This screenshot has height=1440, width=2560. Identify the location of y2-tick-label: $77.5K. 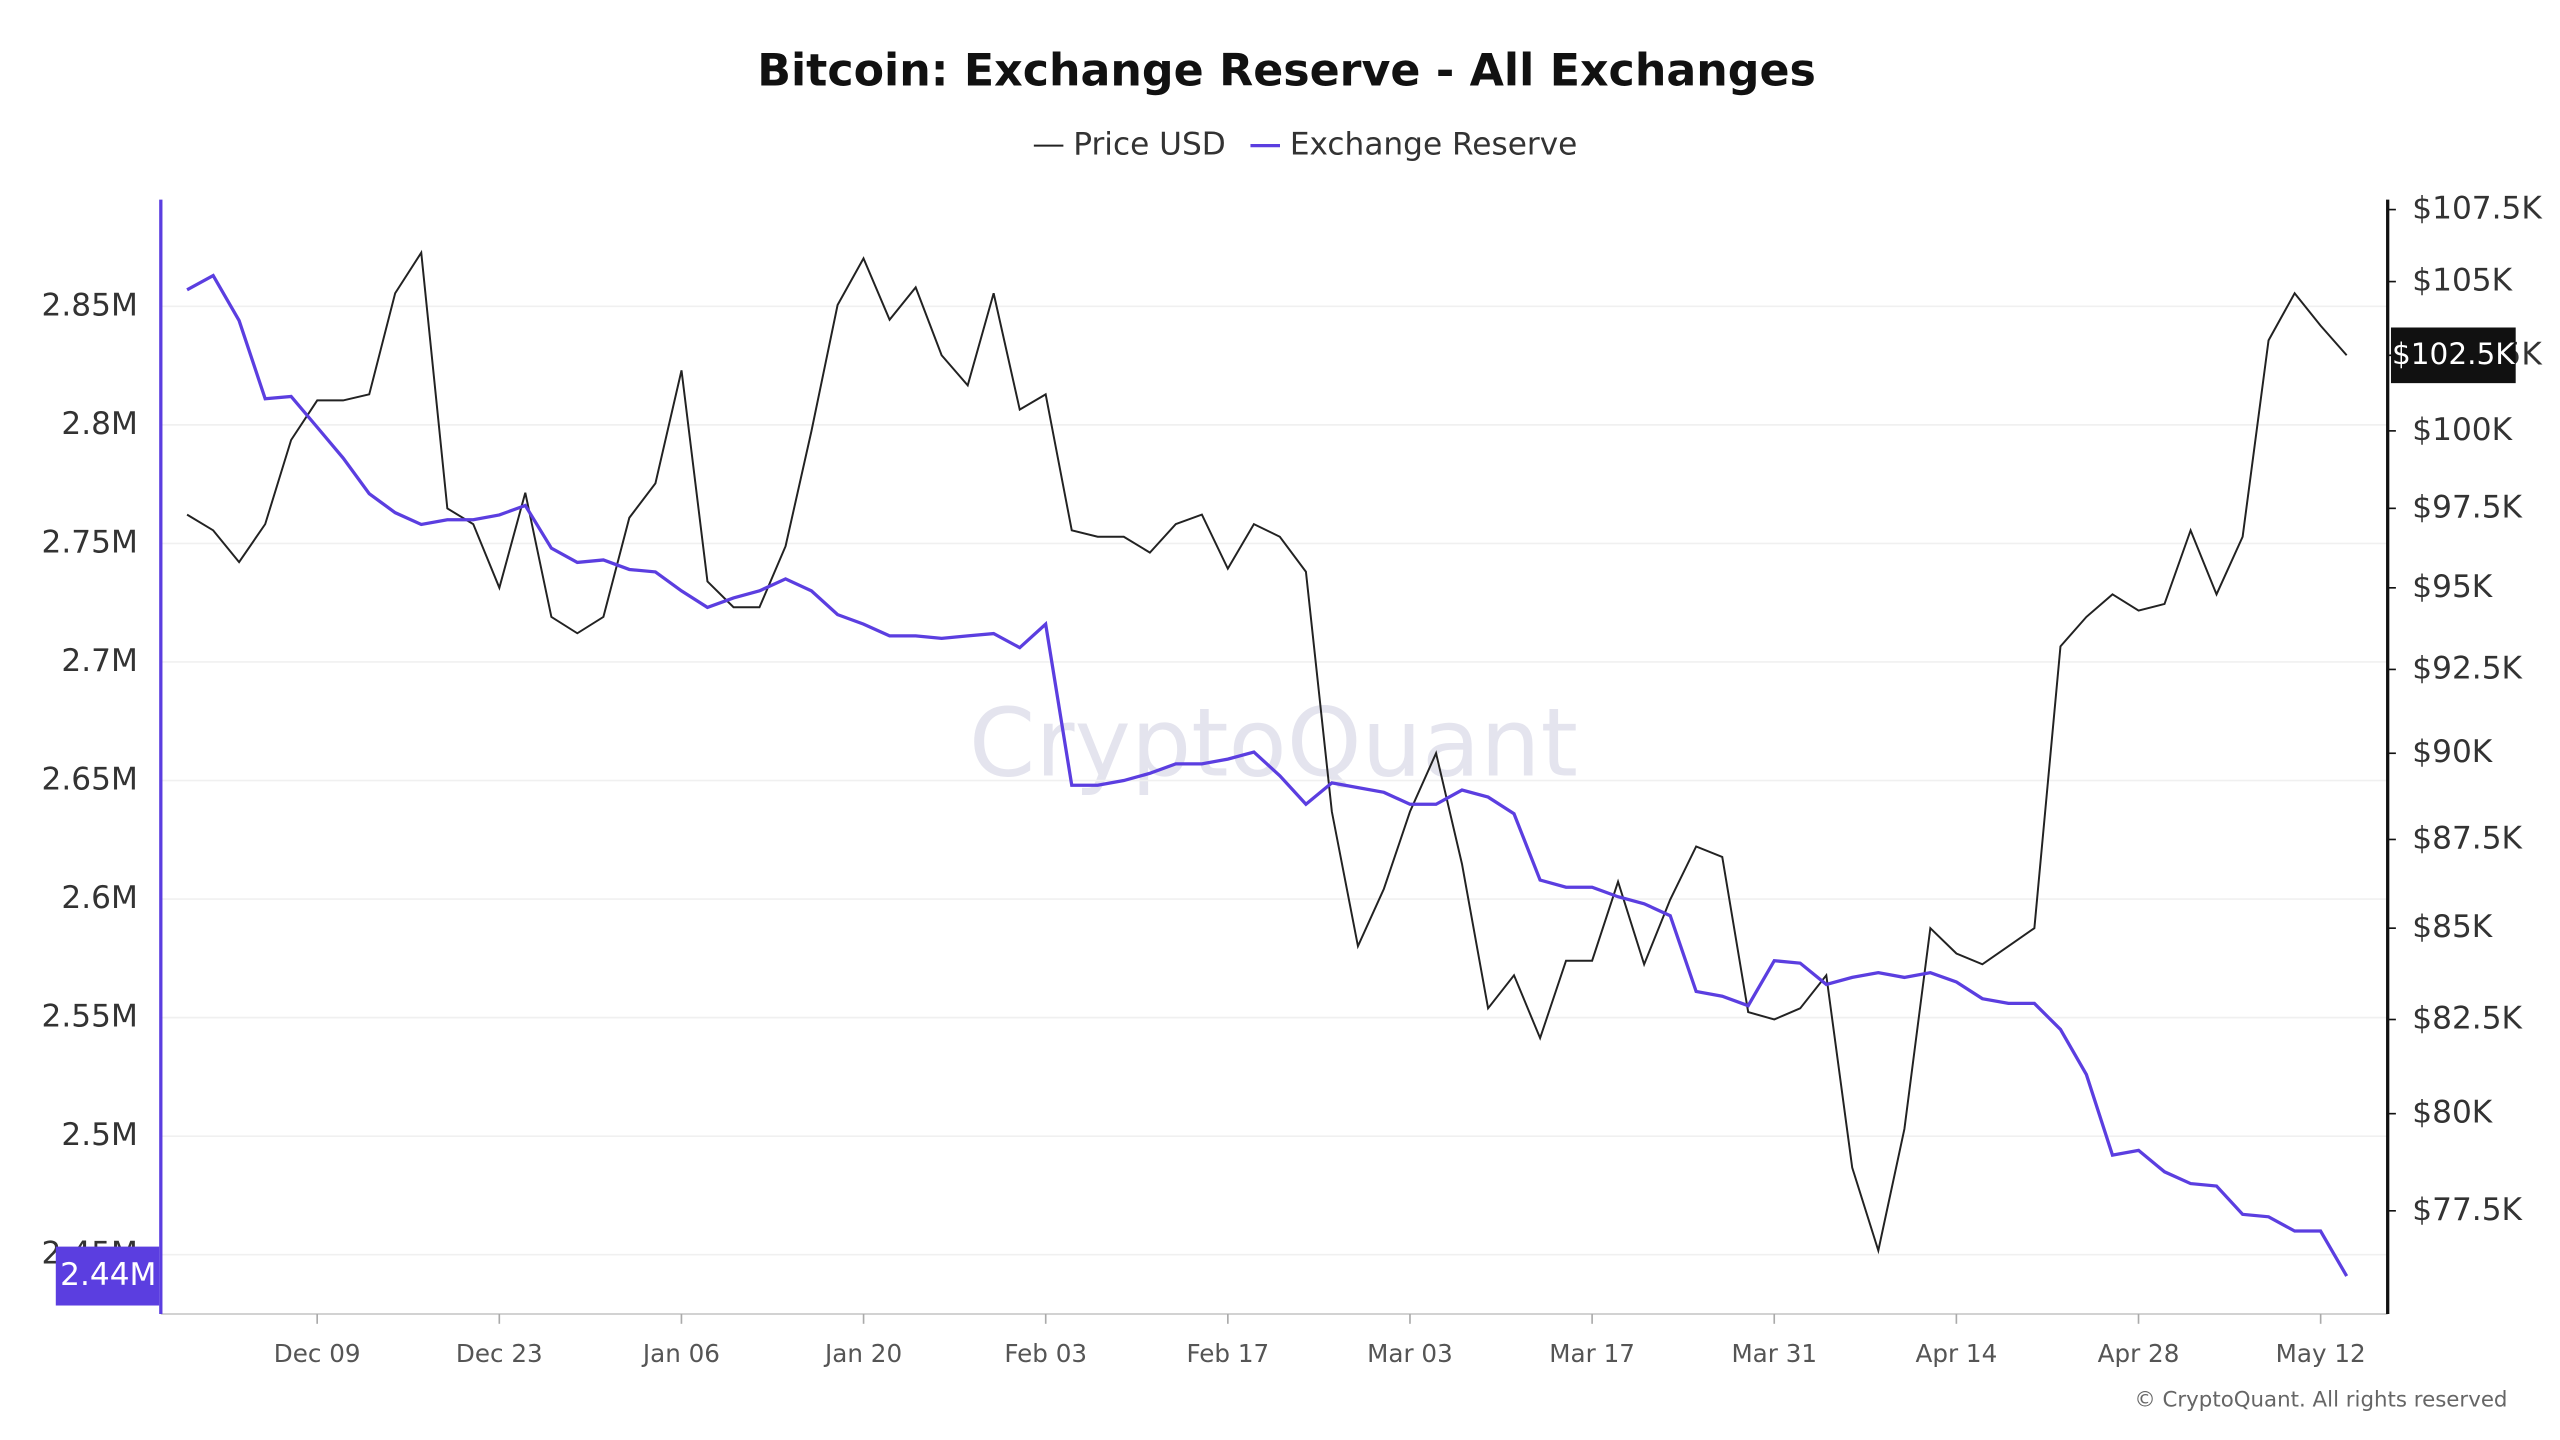
(2467, 1210).